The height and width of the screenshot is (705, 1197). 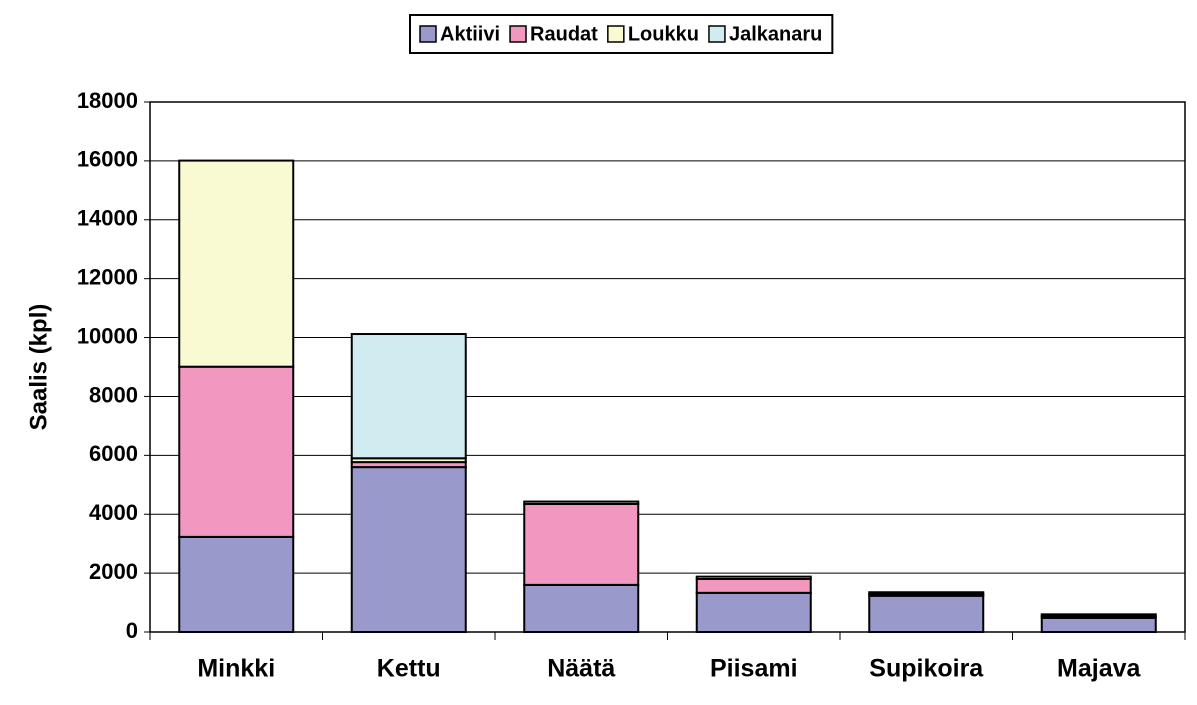 I want to click on y-tick-label: 18000, so click(x=107, y=100).